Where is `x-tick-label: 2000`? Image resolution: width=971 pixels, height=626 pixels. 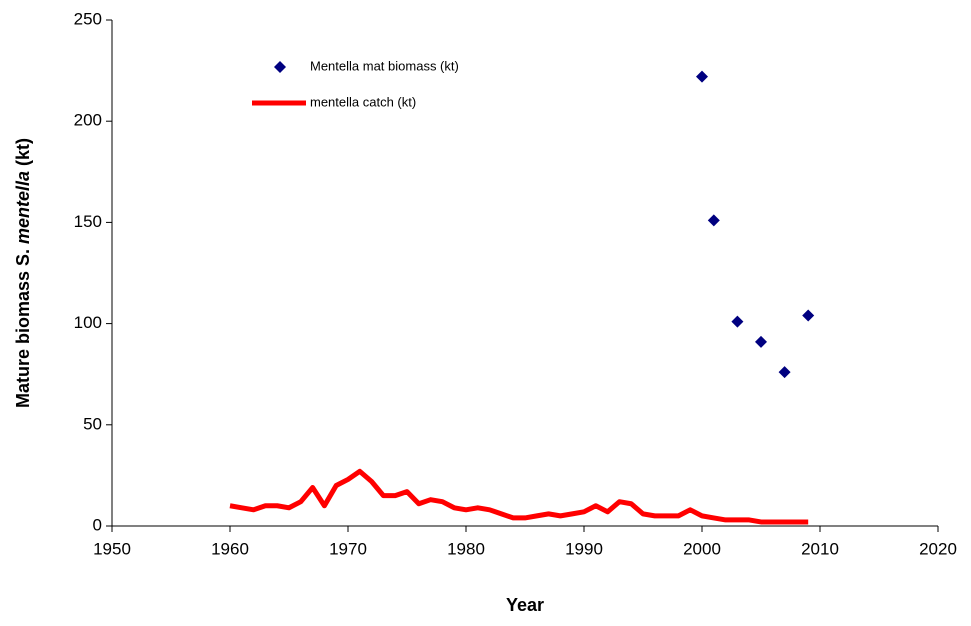
x-tick-label: 2000 is located at coordinates (702, 548).